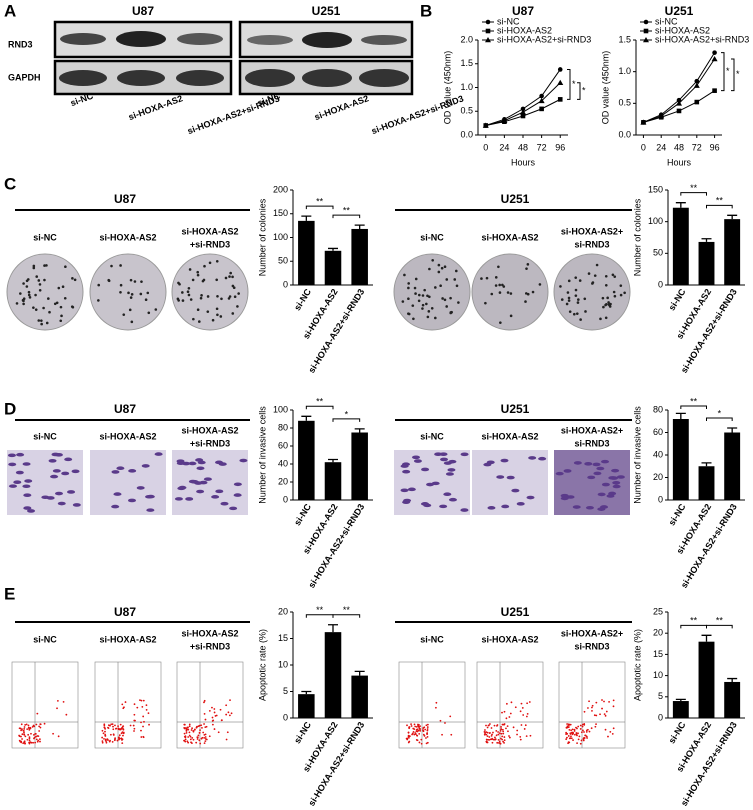 This screenshot has width=753, height=810. What do you see at coordinates (508, 21) in the screenshot?
I see `legend-label: si-NC` at bounding box center [508, 21].